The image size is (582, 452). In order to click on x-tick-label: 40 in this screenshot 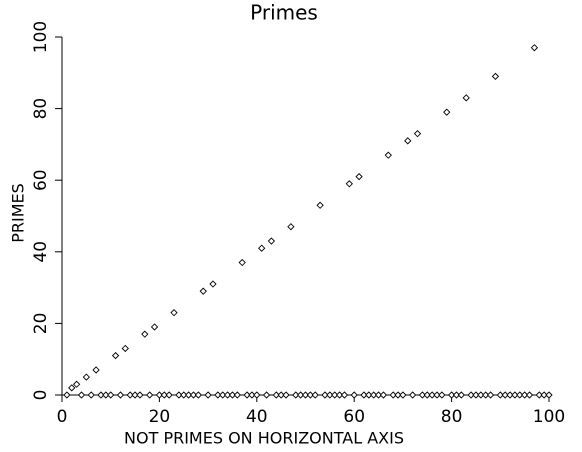, I will do `click(257, 417)`.